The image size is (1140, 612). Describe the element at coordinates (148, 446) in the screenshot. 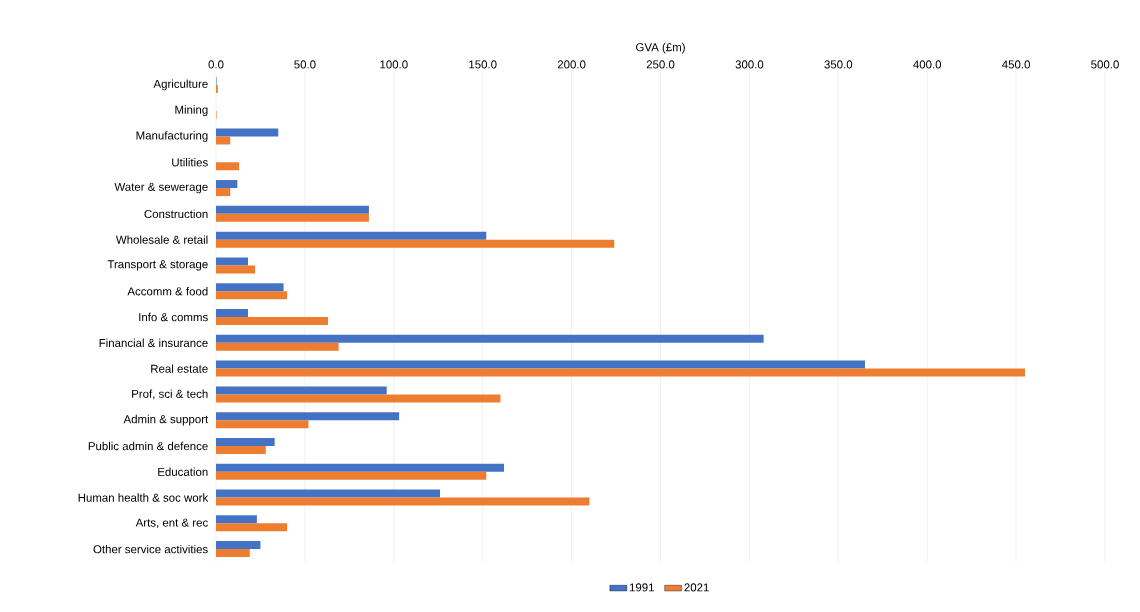

I see `y-tick-label: Public admin & defence` at that location.